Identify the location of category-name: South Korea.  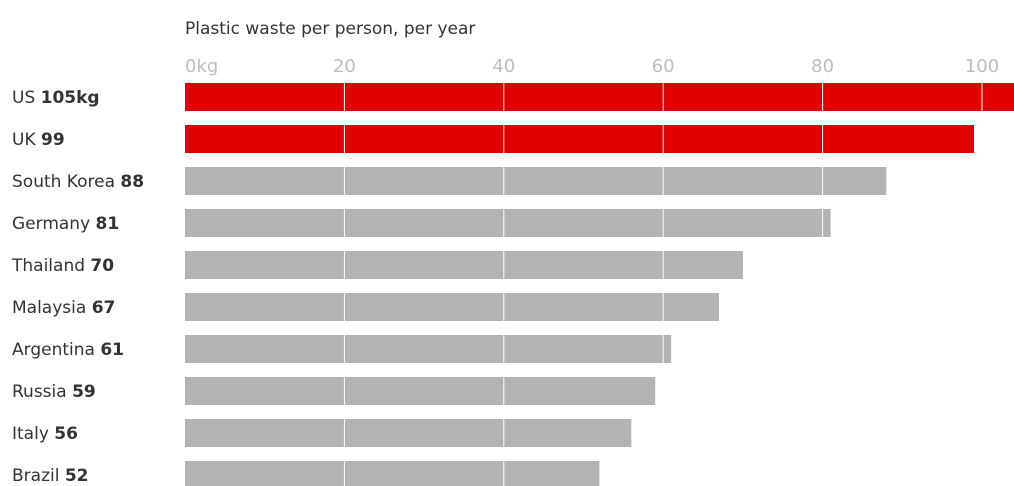
(66, 182).